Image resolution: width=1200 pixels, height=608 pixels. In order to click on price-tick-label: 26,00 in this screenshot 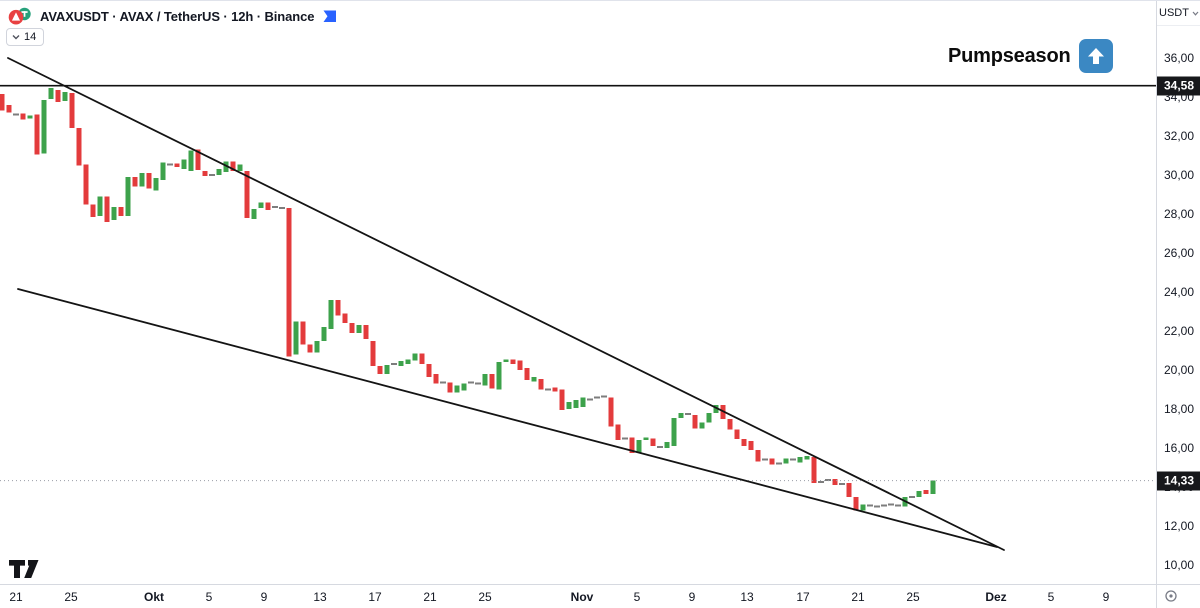, I will do `click(1179, 253)`.